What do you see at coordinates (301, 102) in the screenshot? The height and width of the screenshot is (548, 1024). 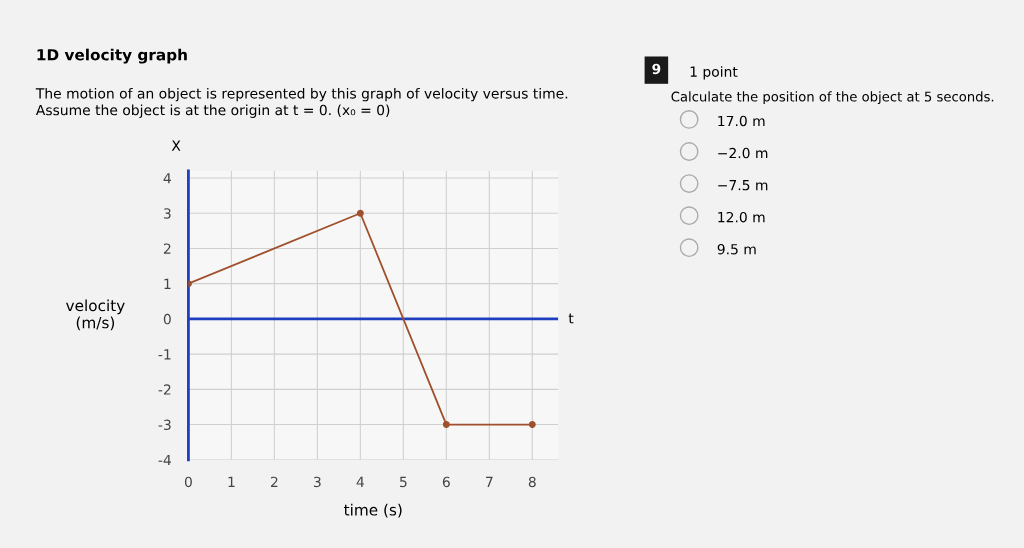 I see `chart-subtitle: The motion of an object is represented by this graph of velocity versus time. Assume the object is at the origin at t = 0. (x₀ = 0)` at bounding box center [301, 102].